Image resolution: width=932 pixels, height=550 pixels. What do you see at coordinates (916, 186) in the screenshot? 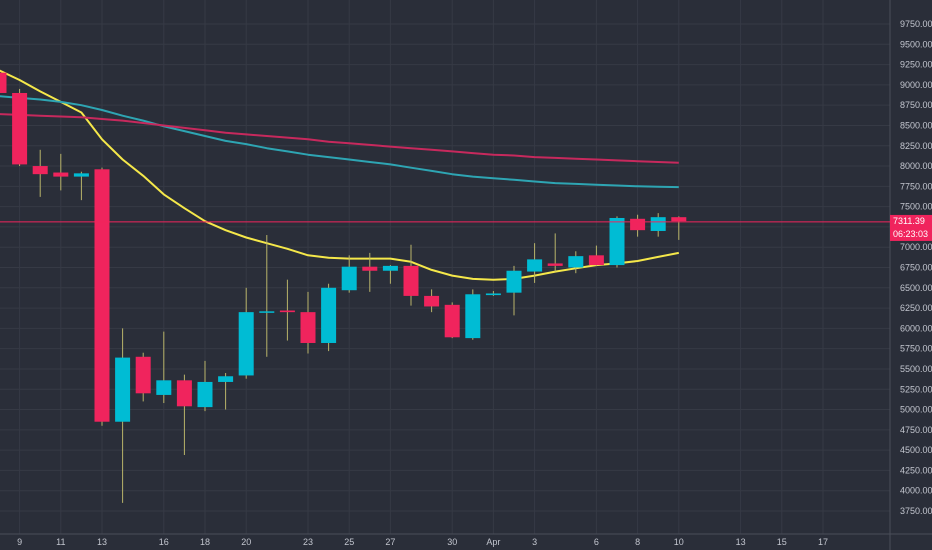
I see `y-tick-label: 7750.00` at bounding box center [916, 186].